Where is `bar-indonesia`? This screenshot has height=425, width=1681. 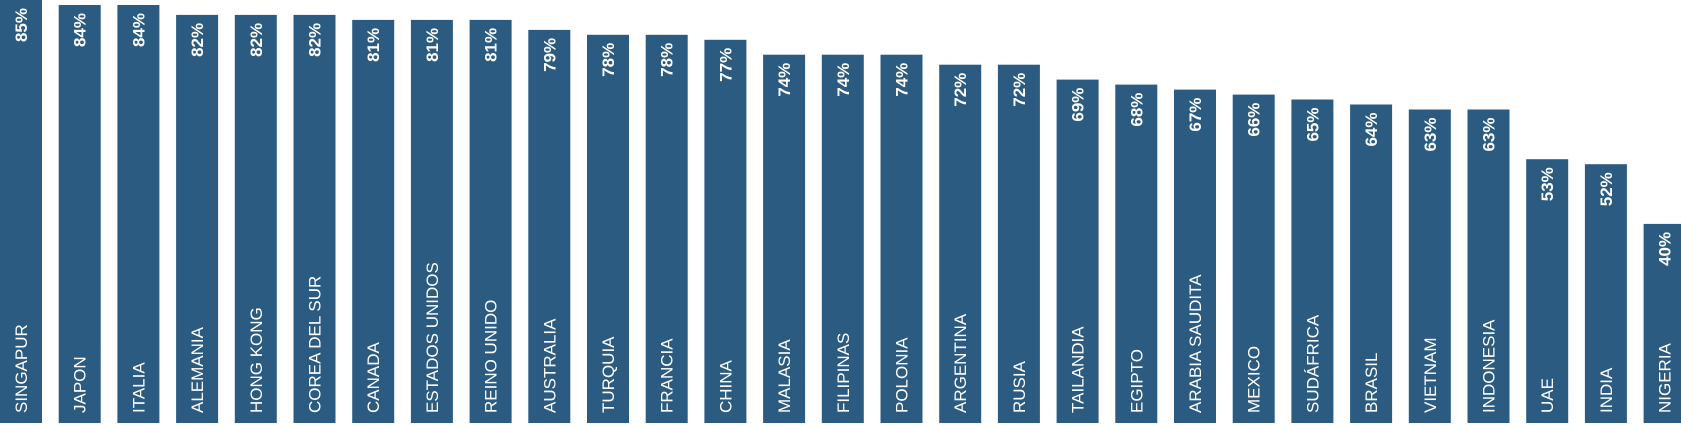
bar-indonesia is located at coordinates (1488, 266).